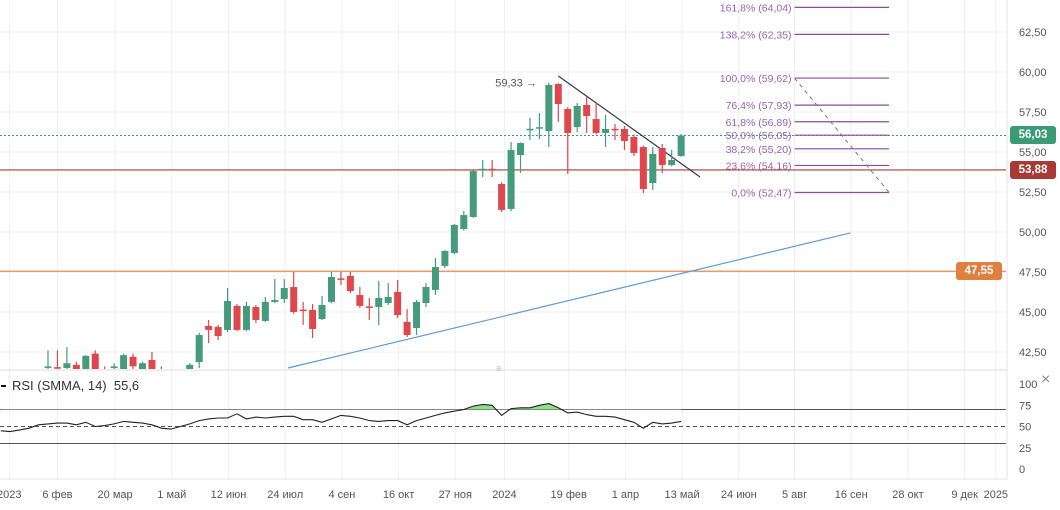 The image size is (1060, 510). Describe the element at coordinates (455, 495) in the screenshot. I see `x-tick-label: 27 ноя` at that location.